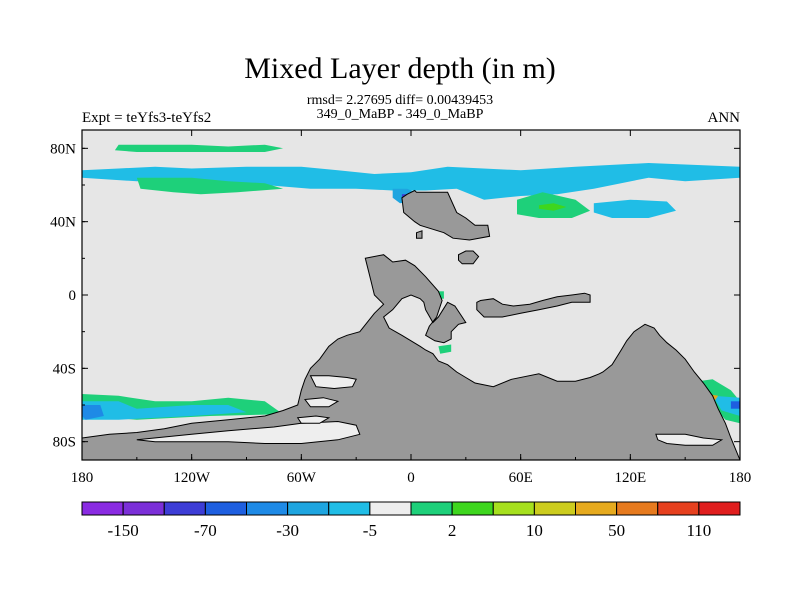 The height and width of the screenshot is (600, 800). What do you see at coordinates (521, 478) in the screenshot?
I see `x-tick-label: 60E` at bounding box center [521, 478].